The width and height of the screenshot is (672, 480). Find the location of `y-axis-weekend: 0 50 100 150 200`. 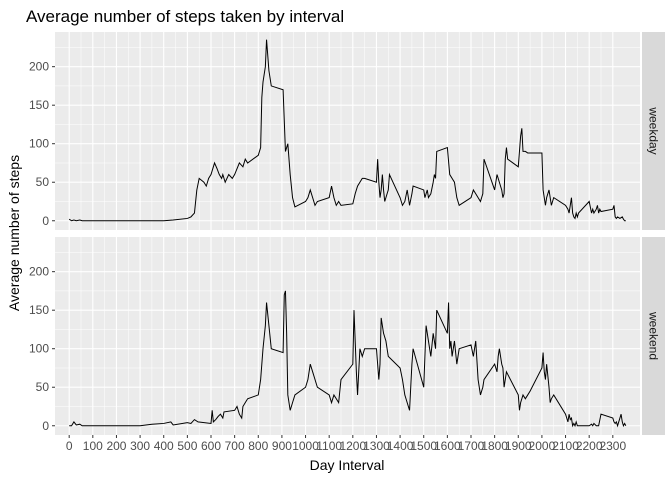

y-axis-weekend: 0 50 100 150 200 is located at coordinates (42, 349).